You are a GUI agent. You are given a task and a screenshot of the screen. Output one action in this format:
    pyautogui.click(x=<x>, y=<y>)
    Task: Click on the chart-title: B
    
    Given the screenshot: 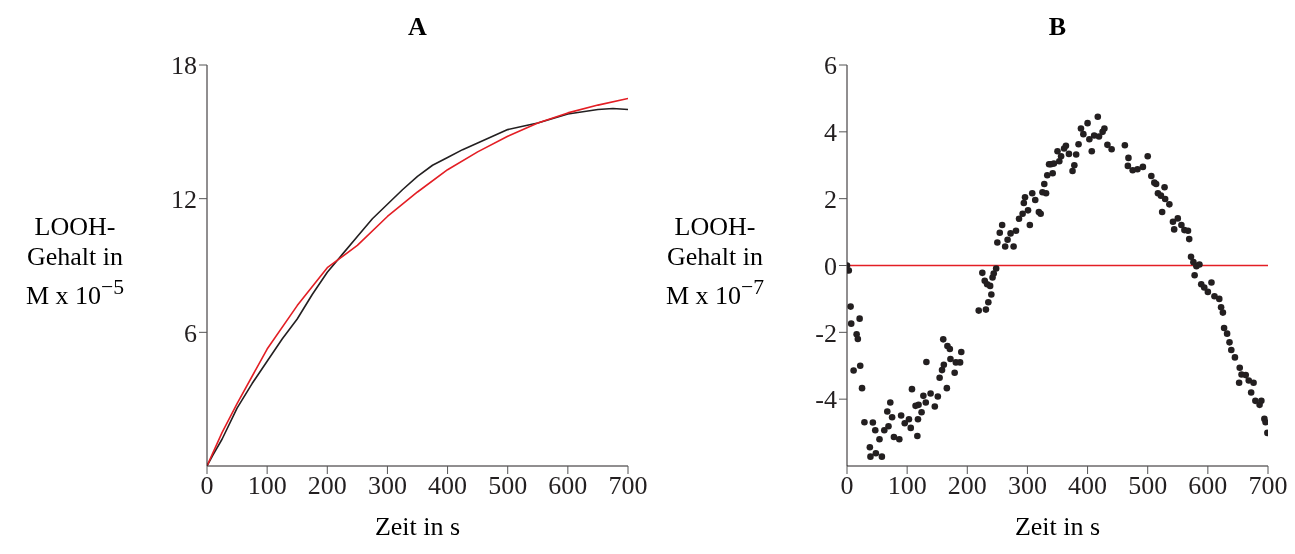 What is the action you would take?
    pyautogui.click(x=1057, y=27)
    